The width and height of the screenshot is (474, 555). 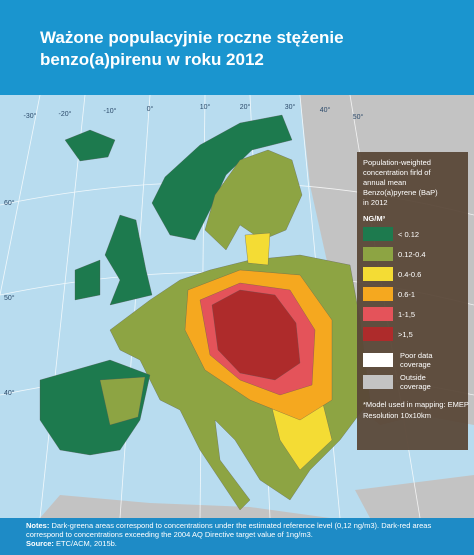 What do you see at coordinates (245, 107) in the screenshot?
I see `graticule-label: 20°` at bounding box center [245, 107].